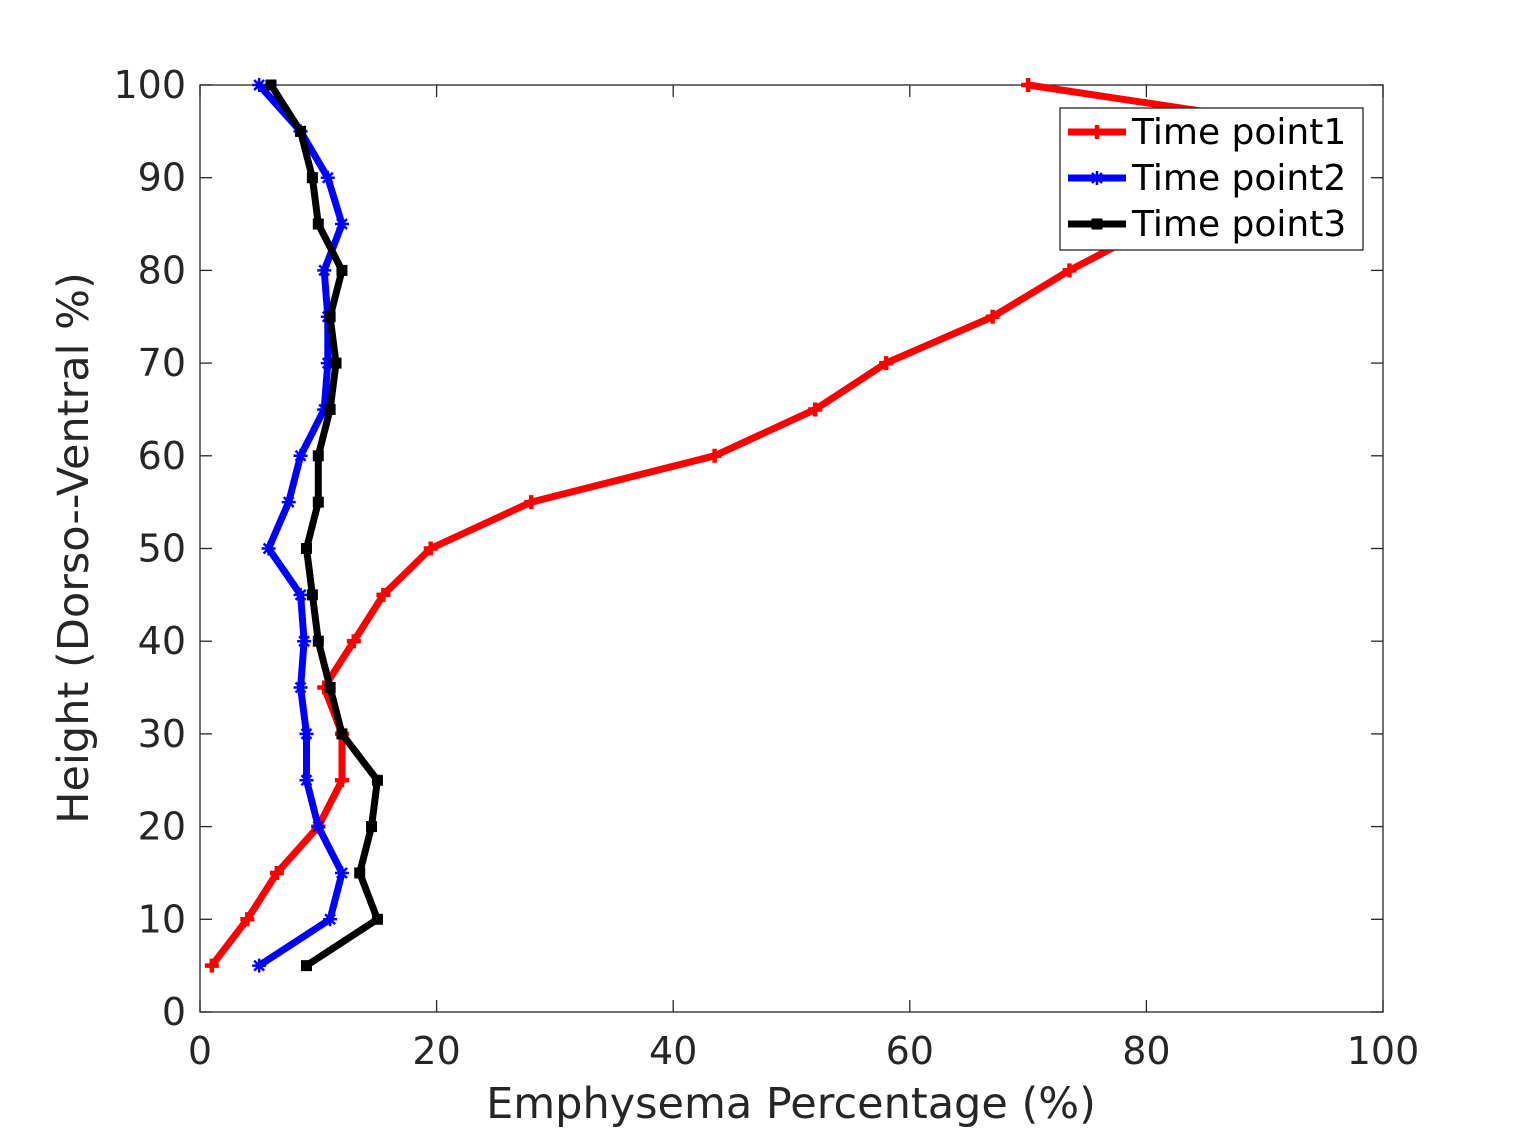 The image size is (1530, 1138). What do you see at coordinates (162, 178) in the screenshot?
I see `y-tick-label: 90` at bounding box center [162, 178].